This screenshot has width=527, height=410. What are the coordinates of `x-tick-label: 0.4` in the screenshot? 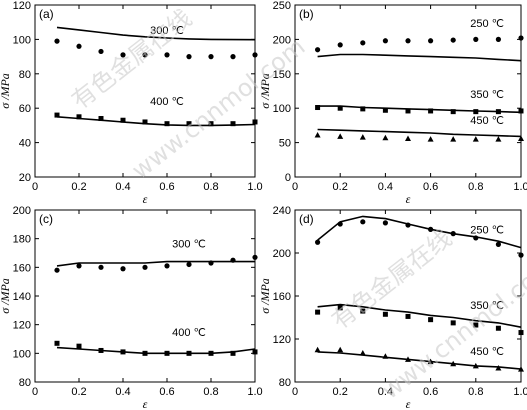 It's located at (122, 187).